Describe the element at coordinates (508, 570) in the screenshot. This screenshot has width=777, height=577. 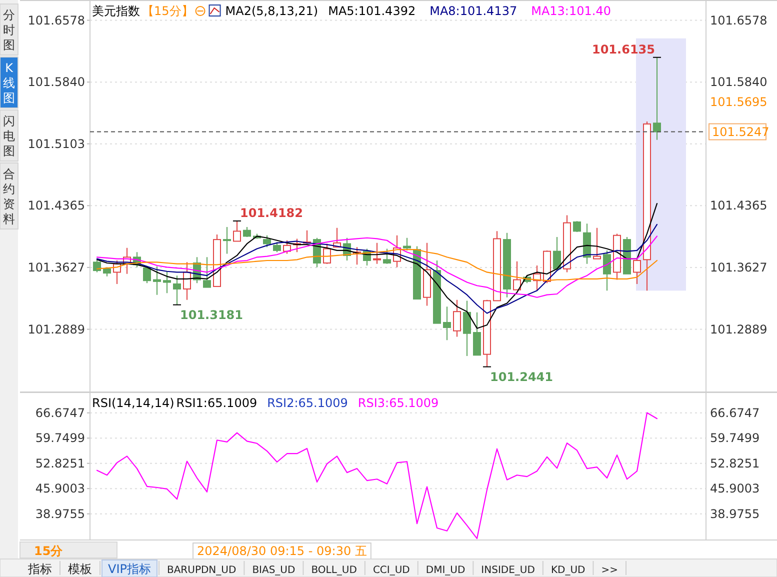
I see `text: INSIDE_UD` at that location.